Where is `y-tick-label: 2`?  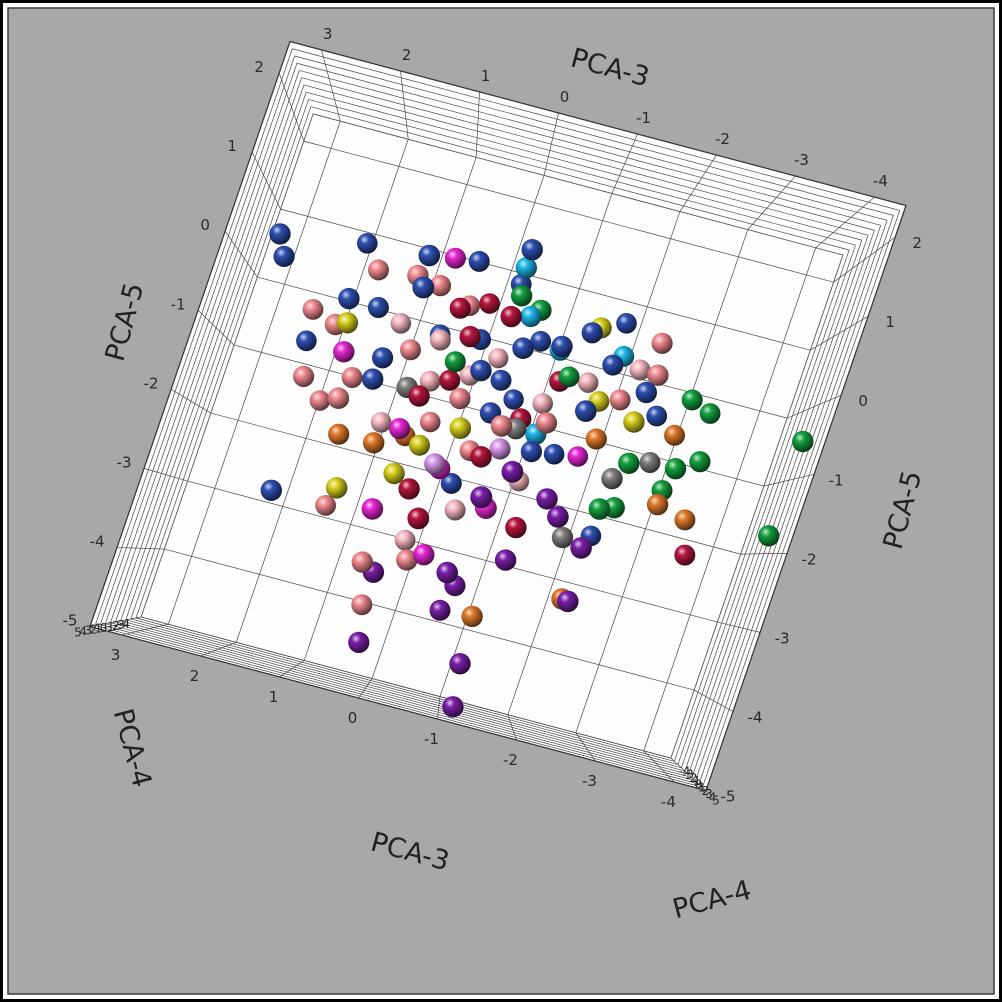
y-tick-label: 2 is located at coordinates (706, 791).